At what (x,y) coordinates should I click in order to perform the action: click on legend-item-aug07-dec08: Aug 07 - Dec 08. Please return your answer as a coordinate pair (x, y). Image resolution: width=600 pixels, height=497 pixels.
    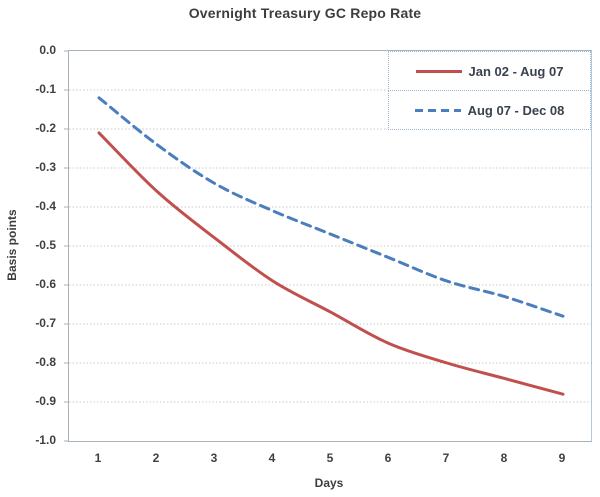
    Looking at the image, I should click on (489, 110).